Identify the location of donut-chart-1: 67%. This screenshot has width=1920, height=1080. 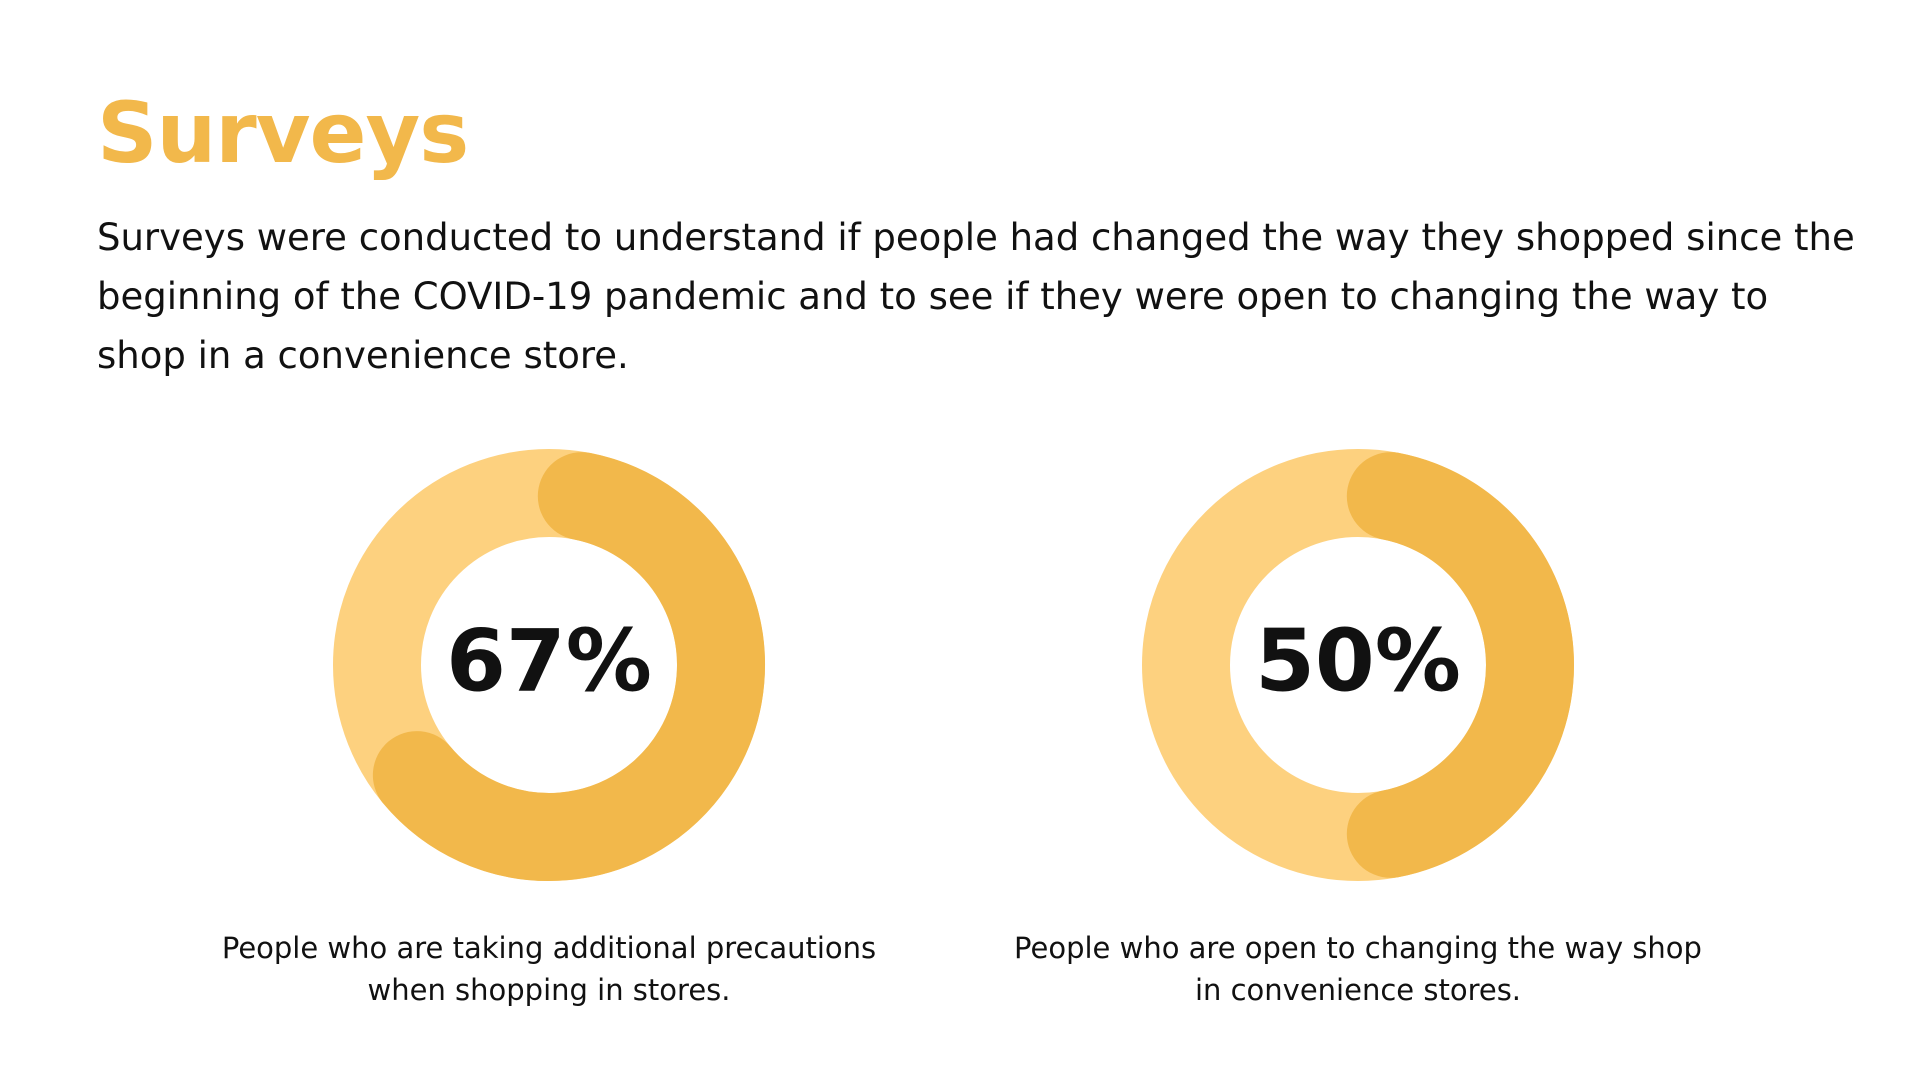
(549, 665).